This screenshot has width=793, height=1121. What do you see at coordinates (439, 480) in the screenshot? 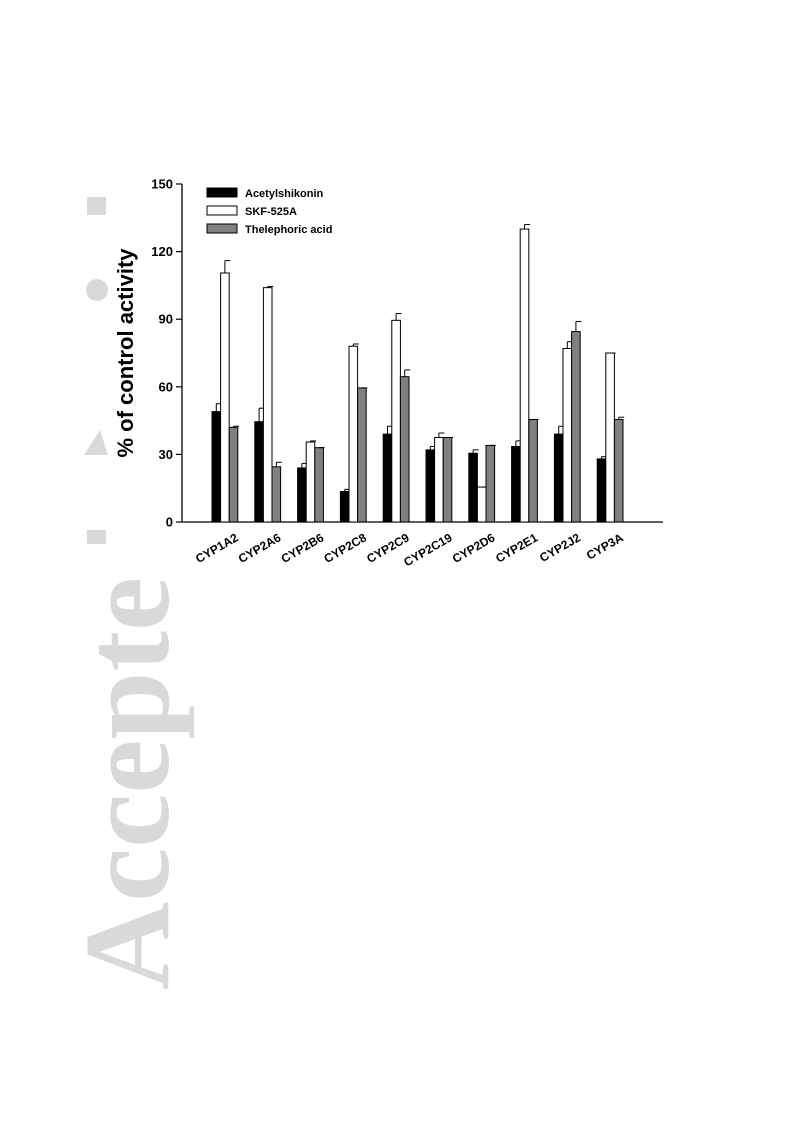
I see `bar-skf-525a-cyp2c19` at bounding box center [439, 480].